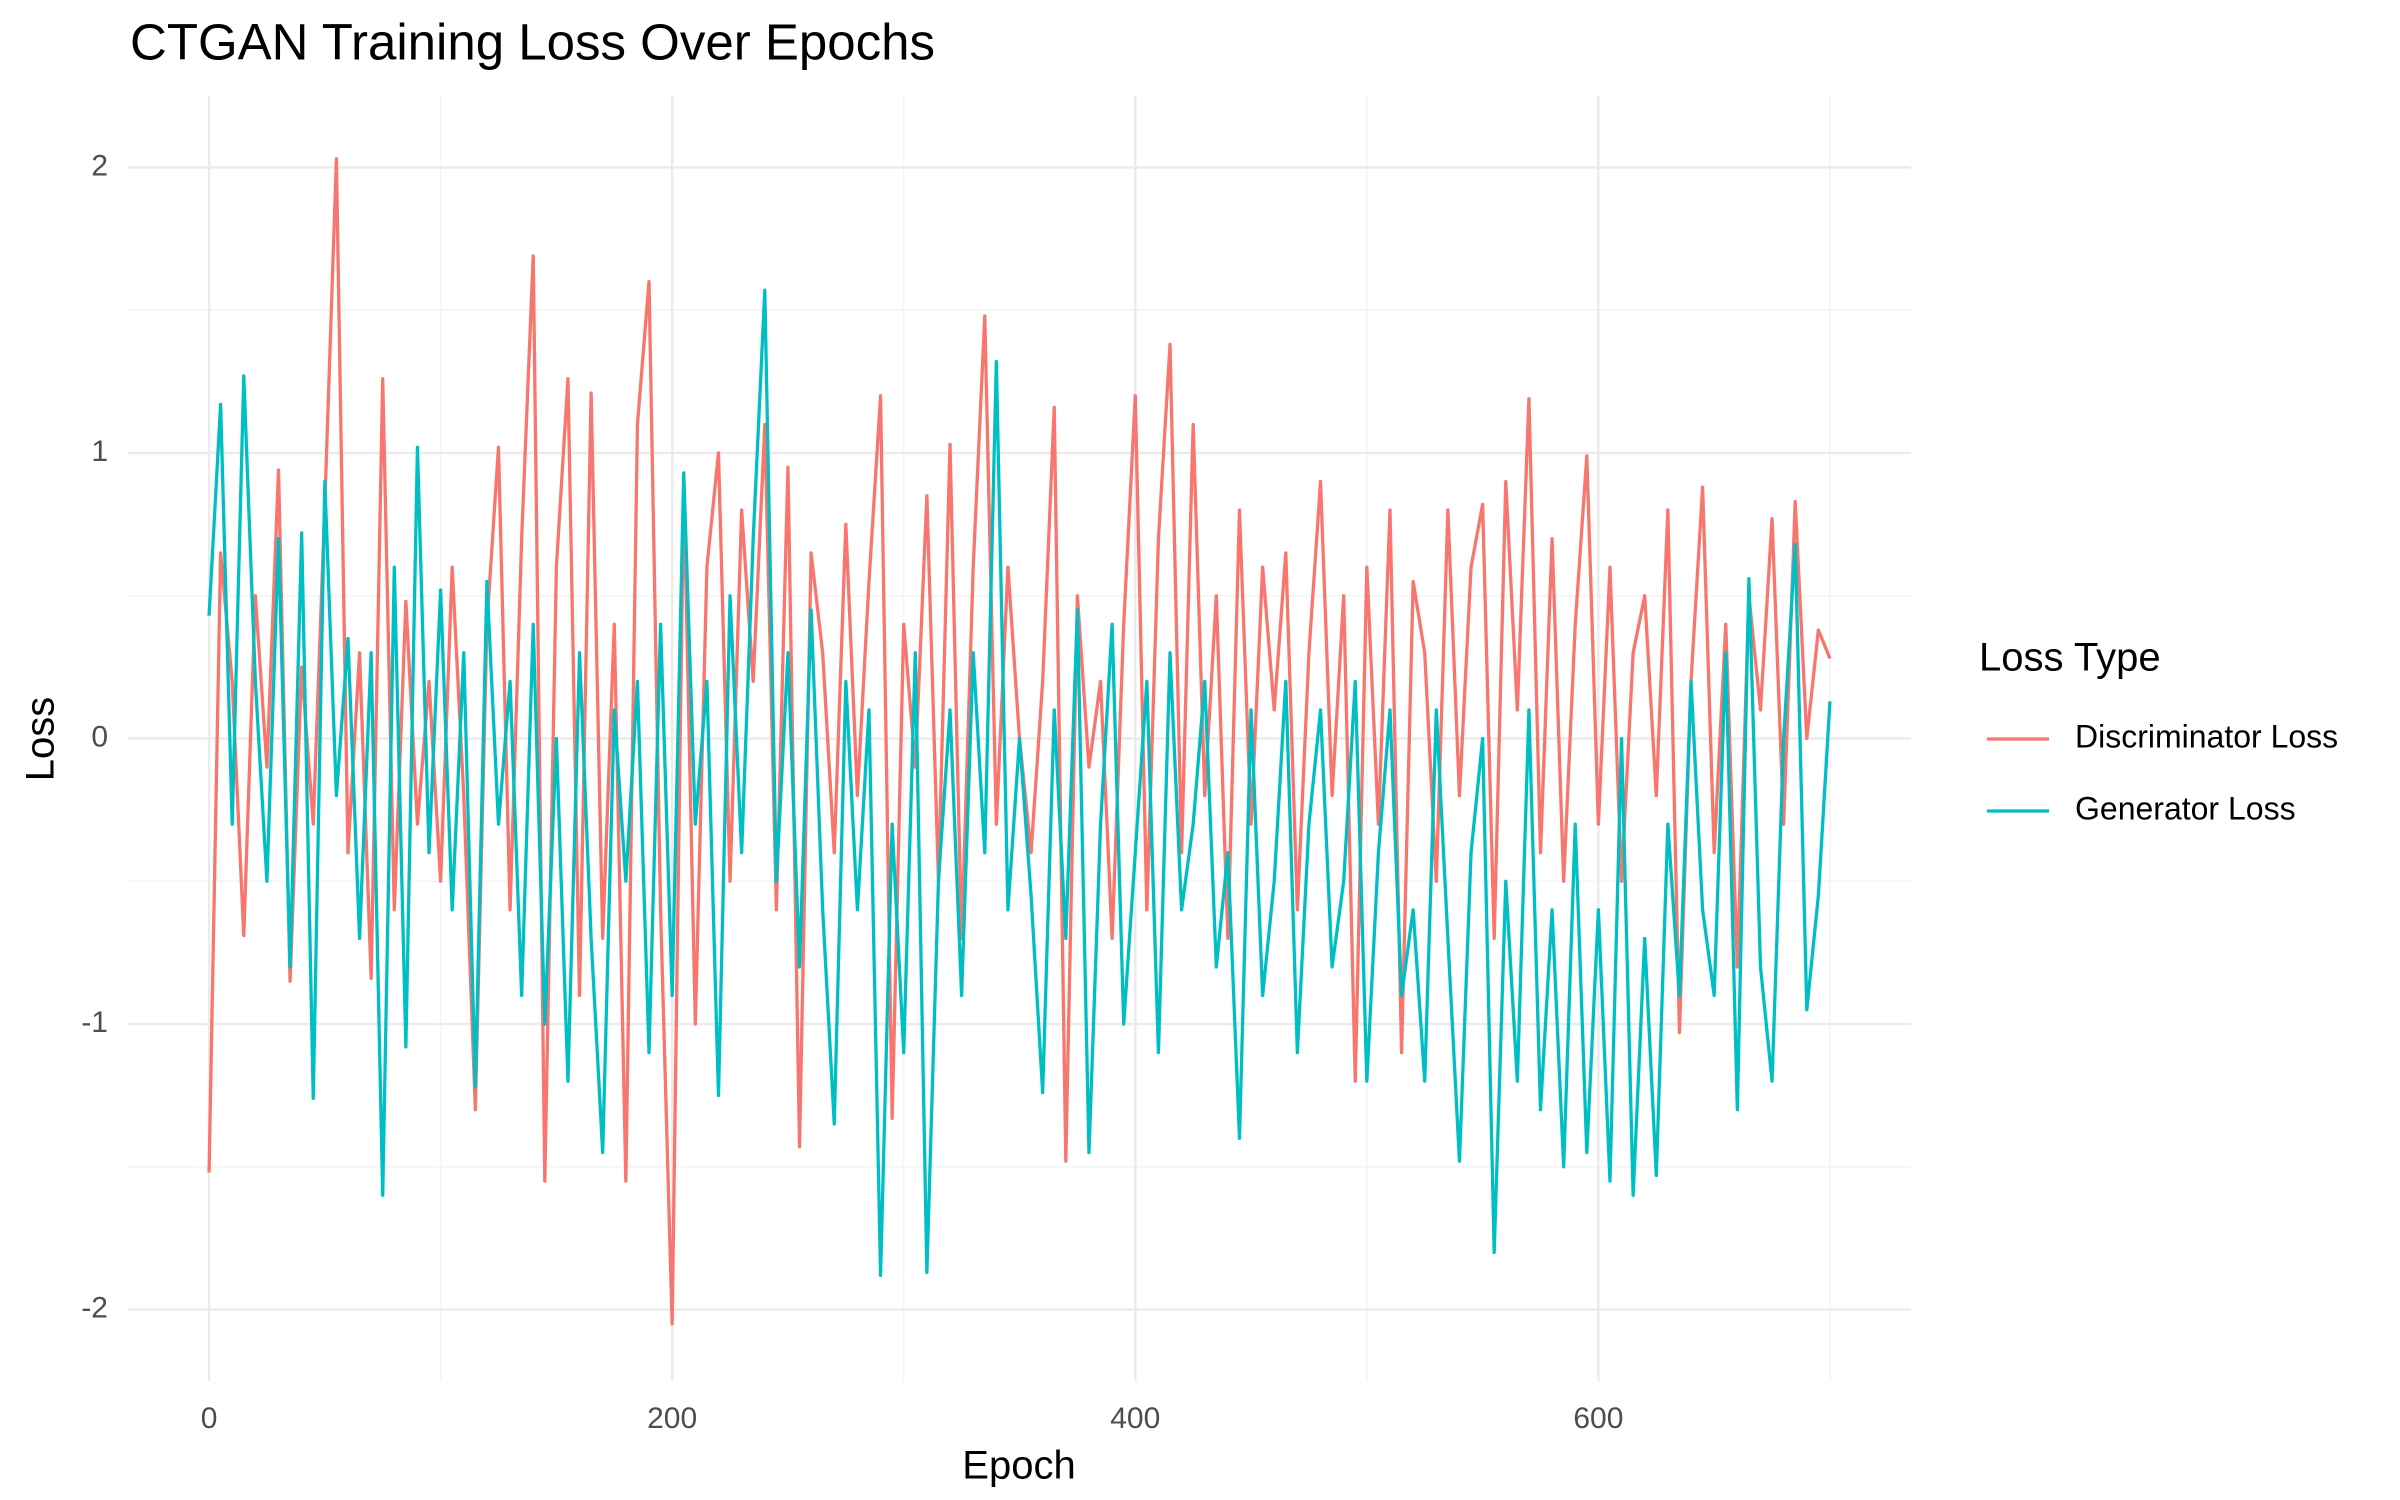  I want to click on x-axis-title: Epoch, so click(1018, 1466).